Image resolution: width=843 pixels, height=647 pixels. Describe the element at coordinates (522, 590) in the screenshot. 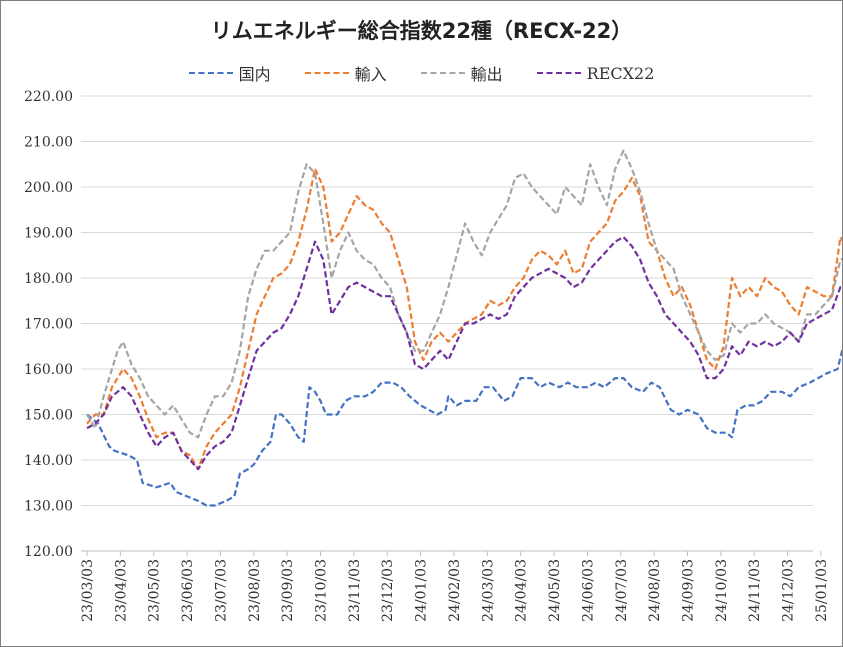

I see `x-tick-label: 24/04/03` at that location.